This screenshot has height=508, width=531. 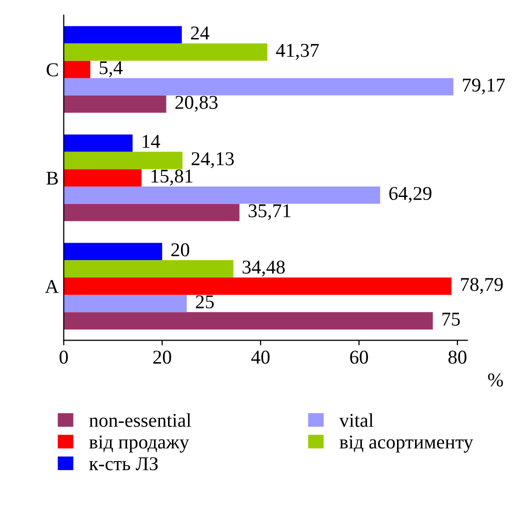 What do you see at coordinates (200, 33) in the screenshot?
I see `data-label: 24` at bounding box center [200, 33].